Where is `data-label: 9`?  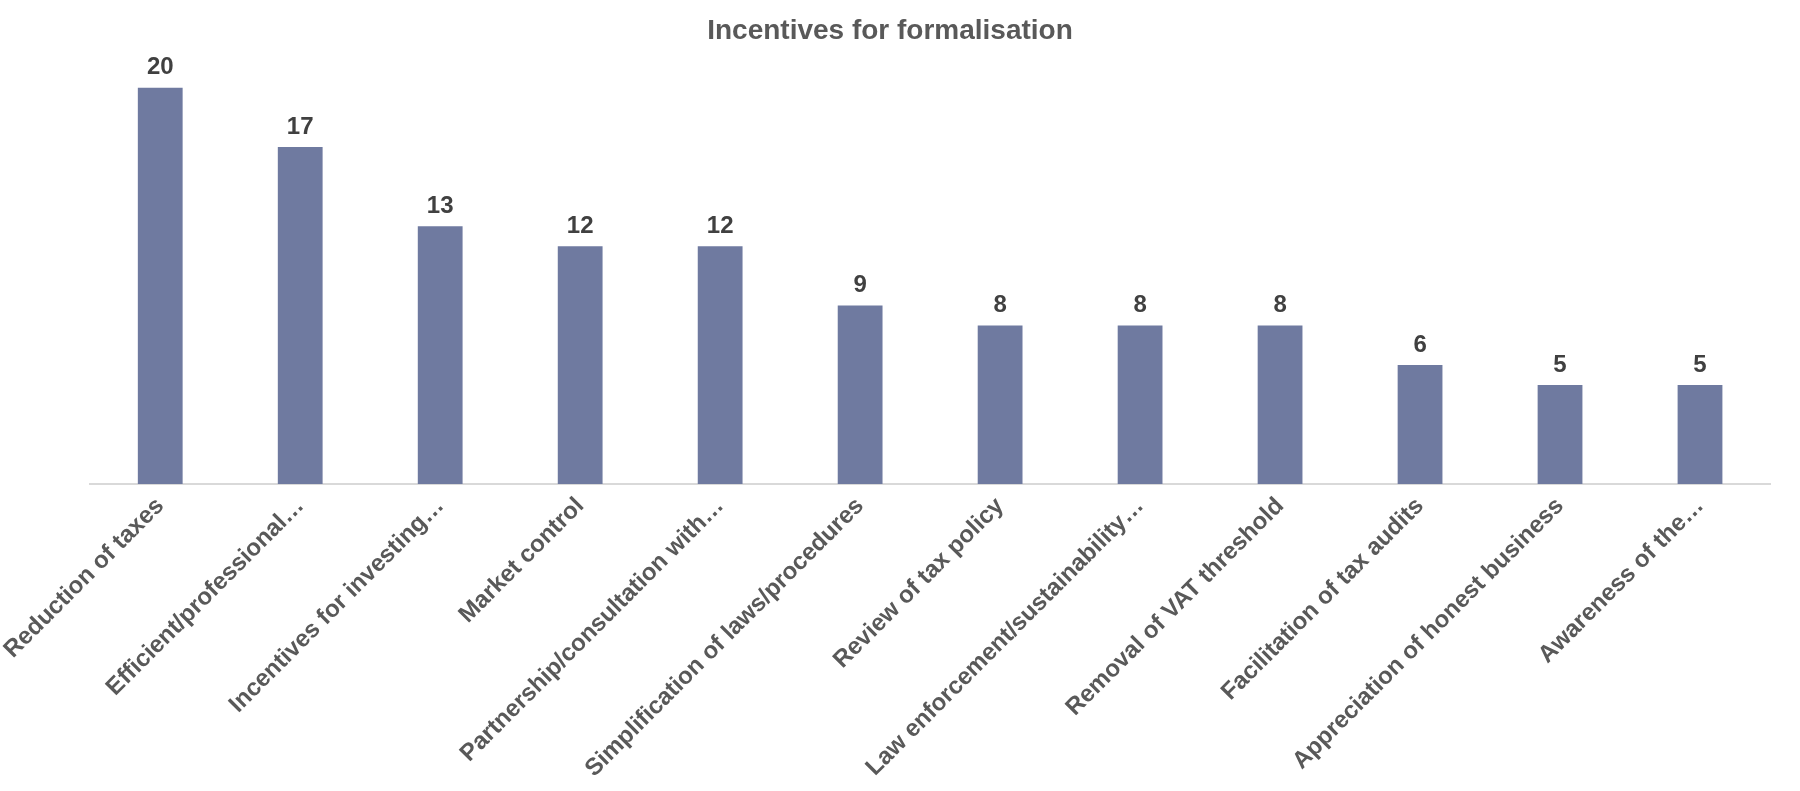
data-label: 9 is located at coordinates (860, 284).